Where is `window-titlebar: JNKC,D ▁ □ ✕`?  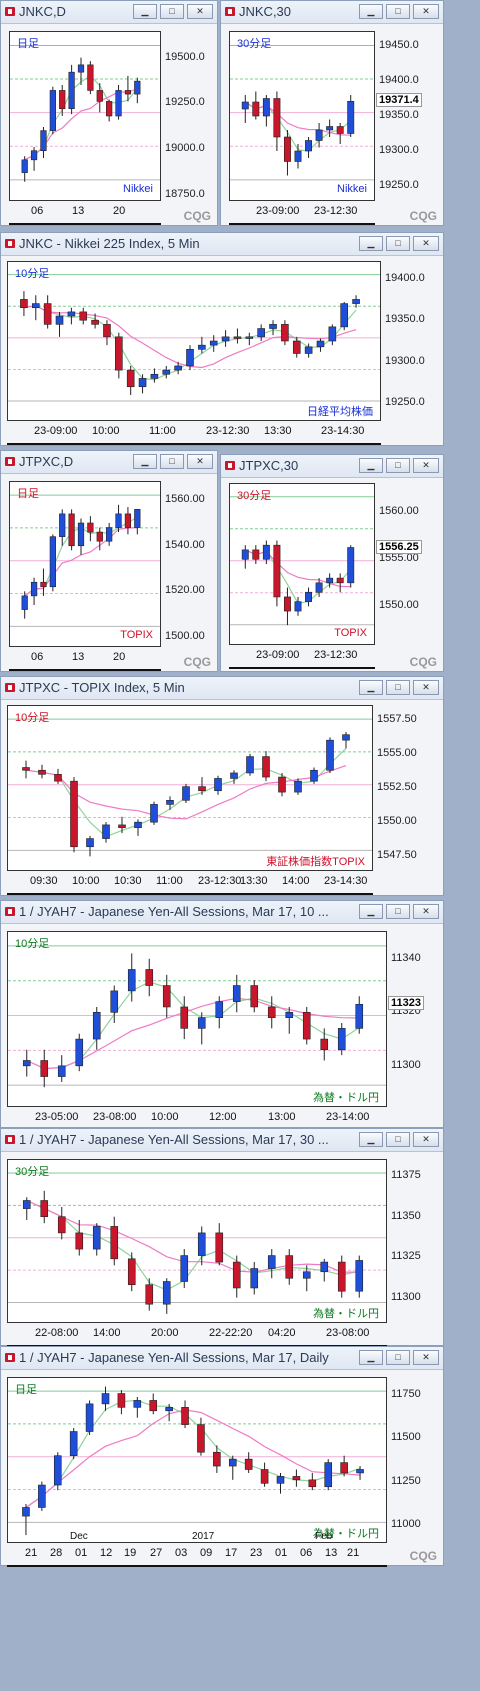 window-titlebar: JNKC,D ▁ □ ✕ is located at coordinates (109, 12).